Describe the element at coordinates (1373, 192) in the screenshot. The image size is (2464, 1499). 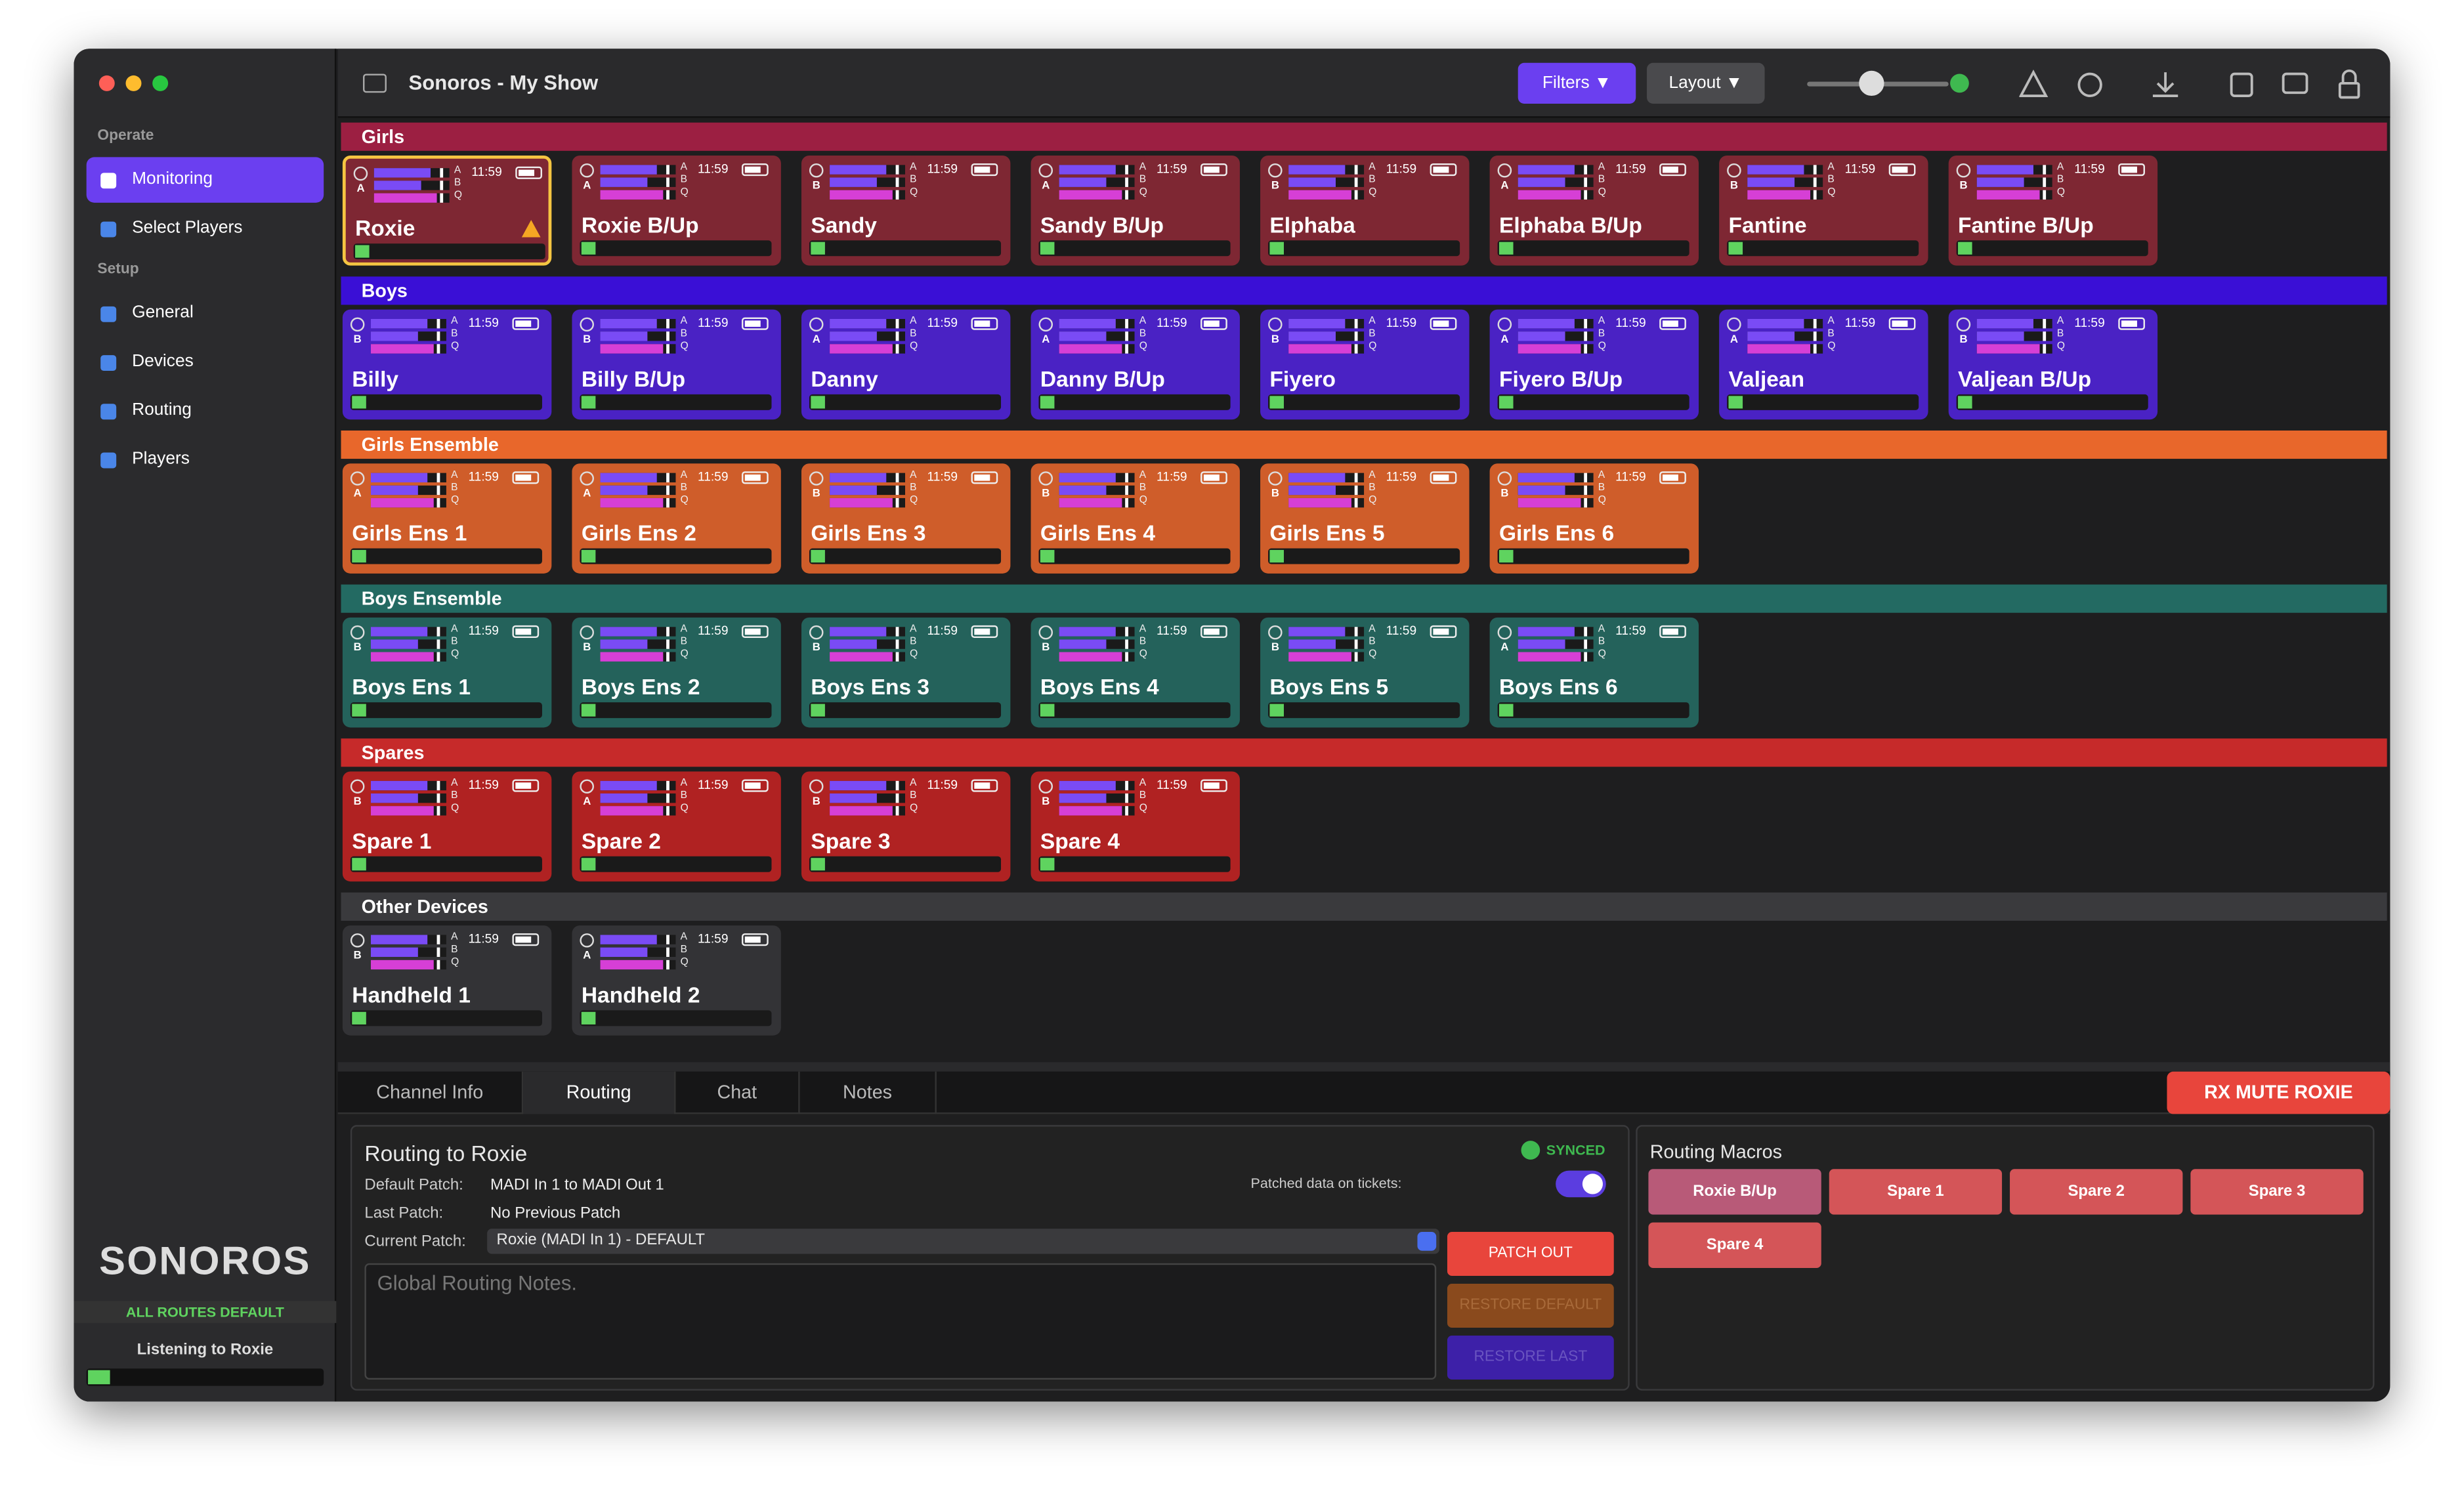
I see `channel-letter: Q` at that location.